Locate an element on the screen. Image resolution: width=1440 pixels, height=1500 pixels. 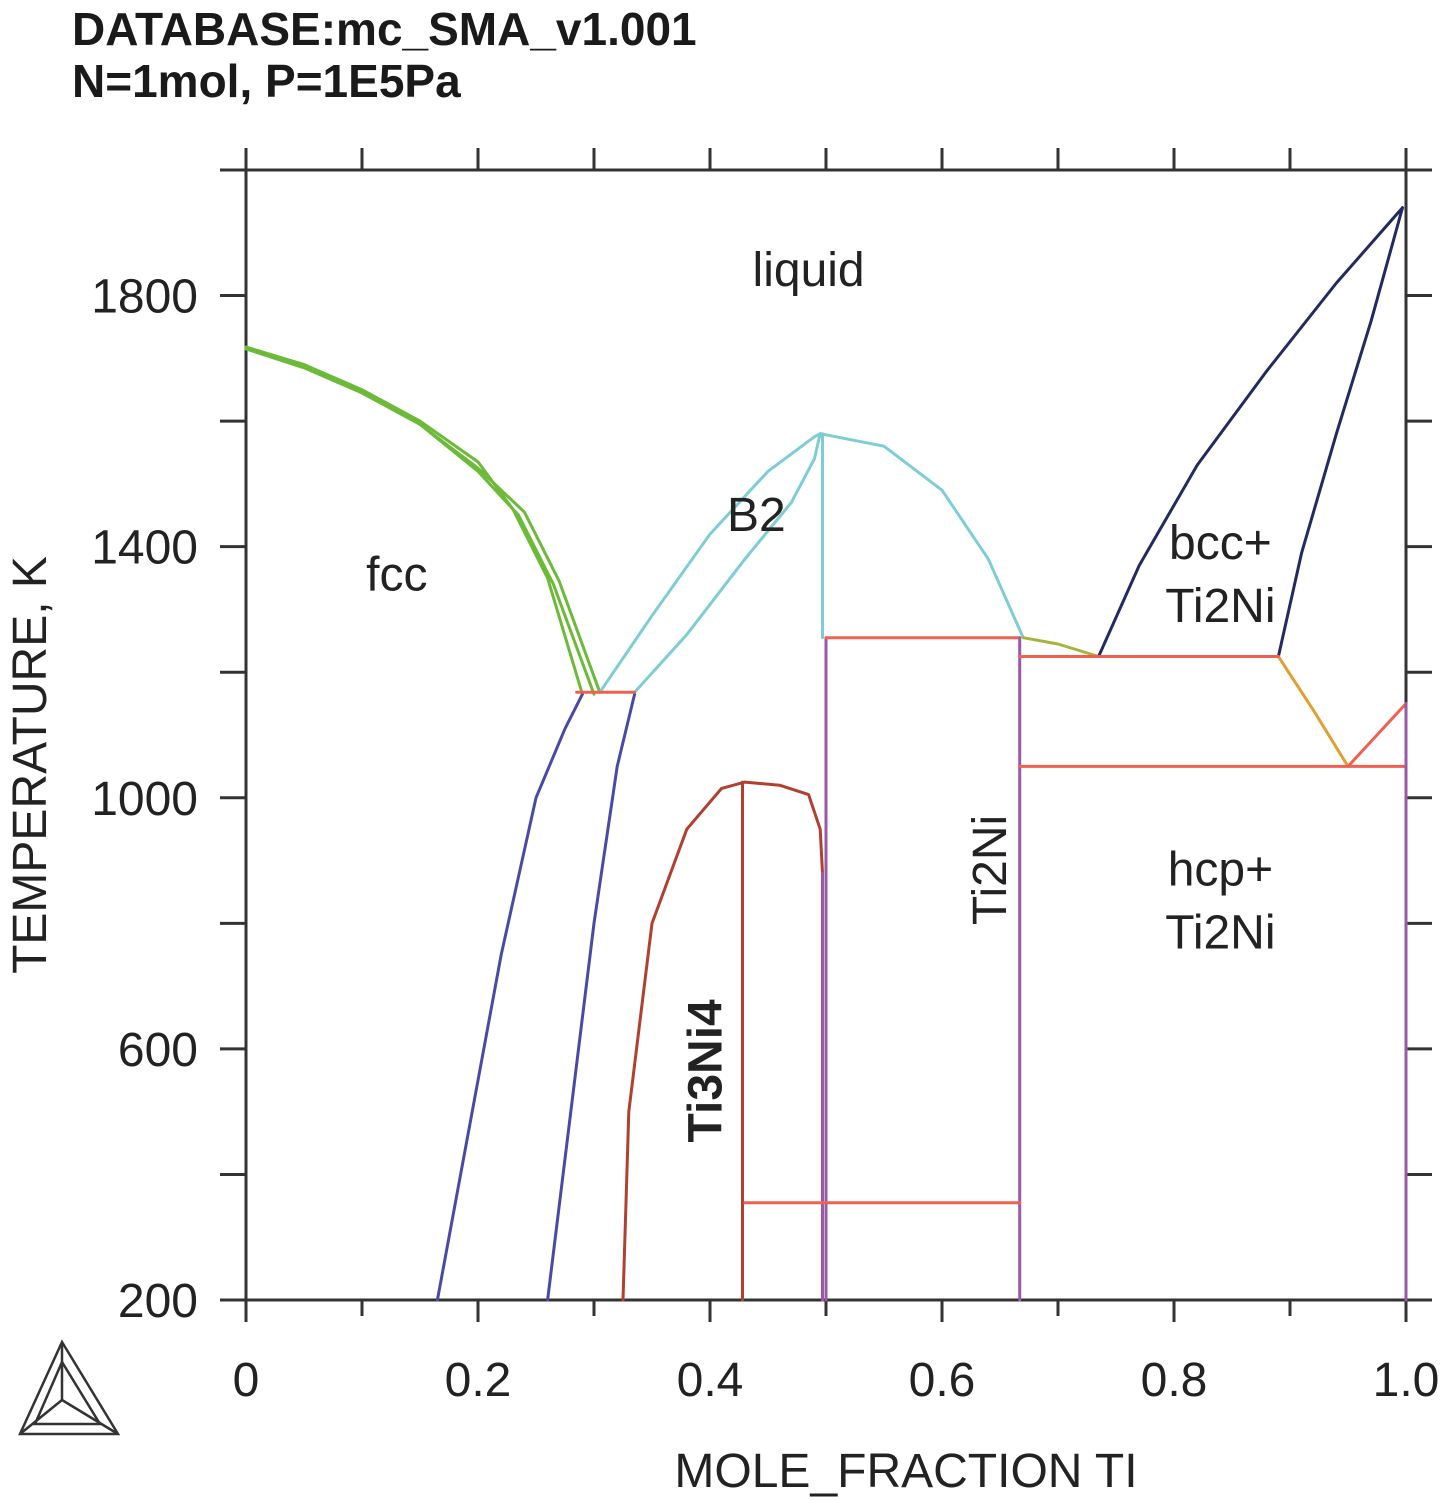
x-tick-label: 1.0 is located at coordinates (1406, 1380).